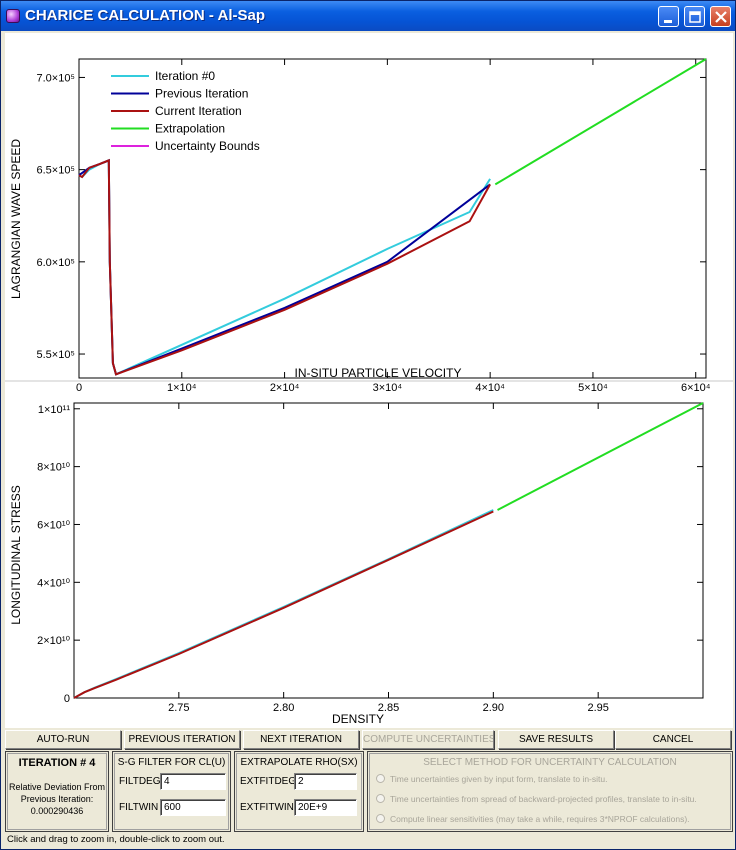 The height and width of the screenshot is (850, 736). What do you see at coordinates (178, 708) in the screenshot?
I see `x-tick-label: 2.75` at bounding box center [178, 708].